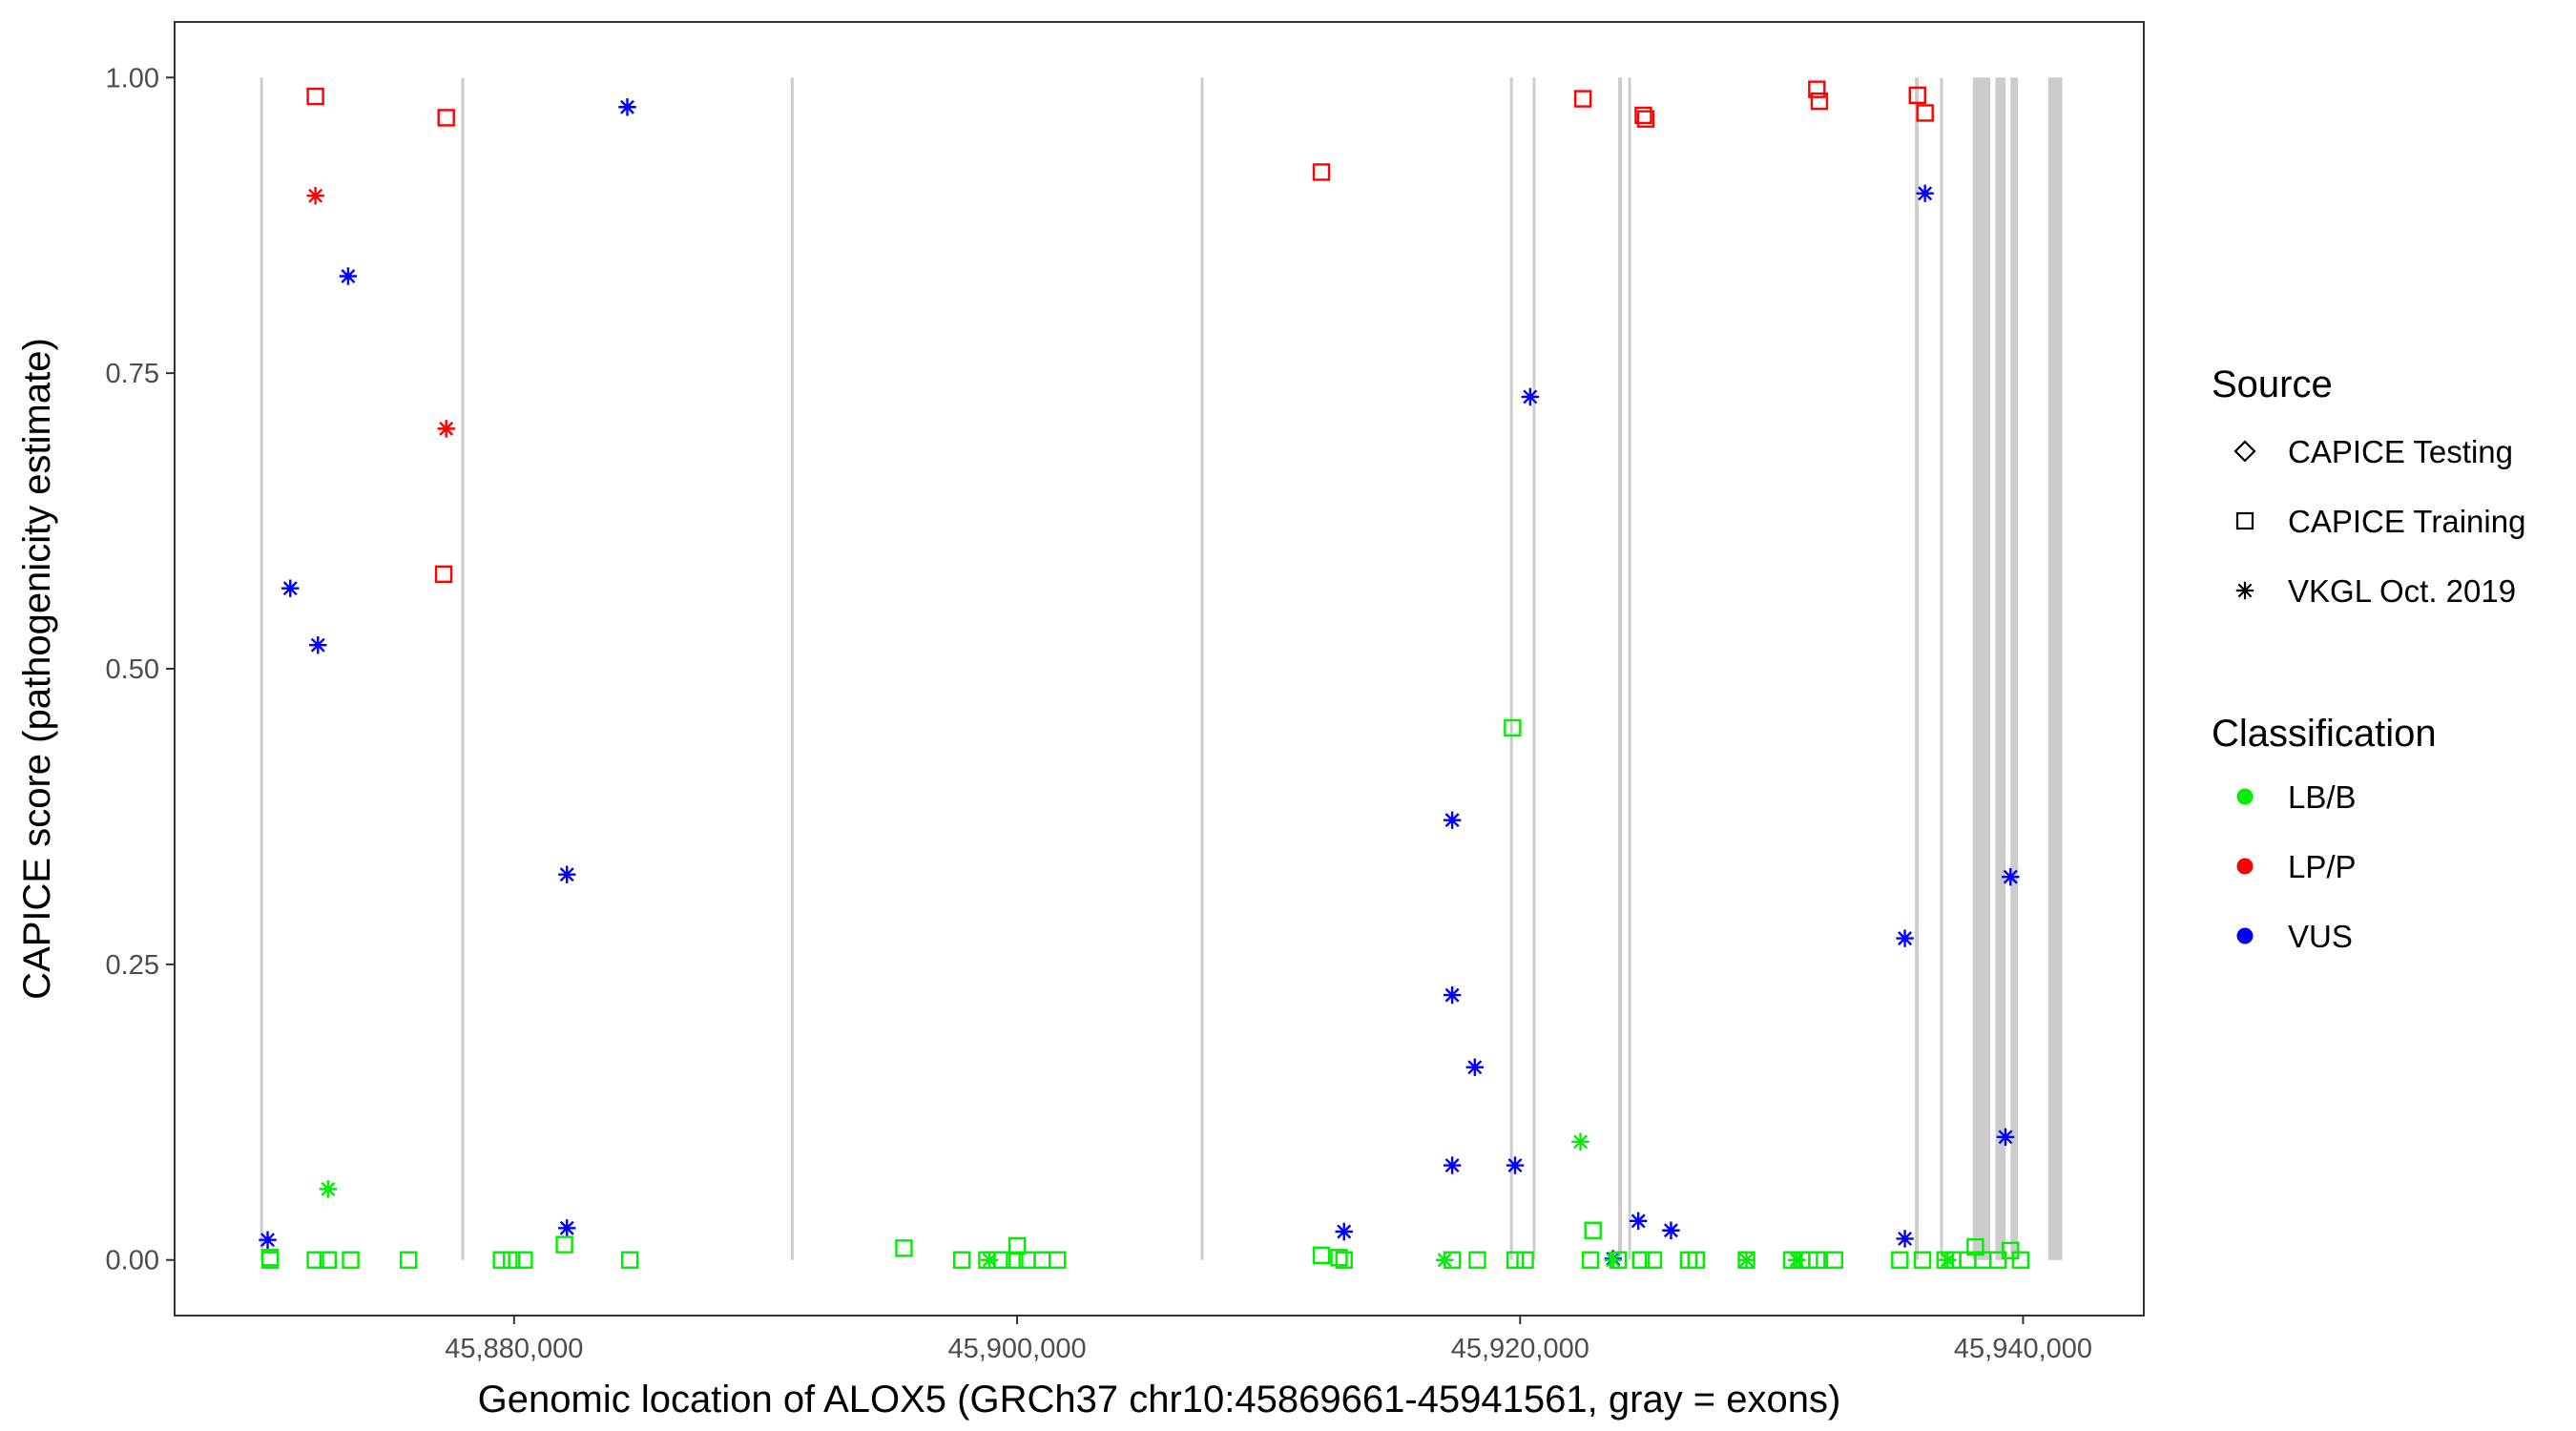  What do you see at coordinates (2400, 452) in the screenshot?
I see `legend-source-label: CAPICE Testing` at bounding box center [2400, 452].